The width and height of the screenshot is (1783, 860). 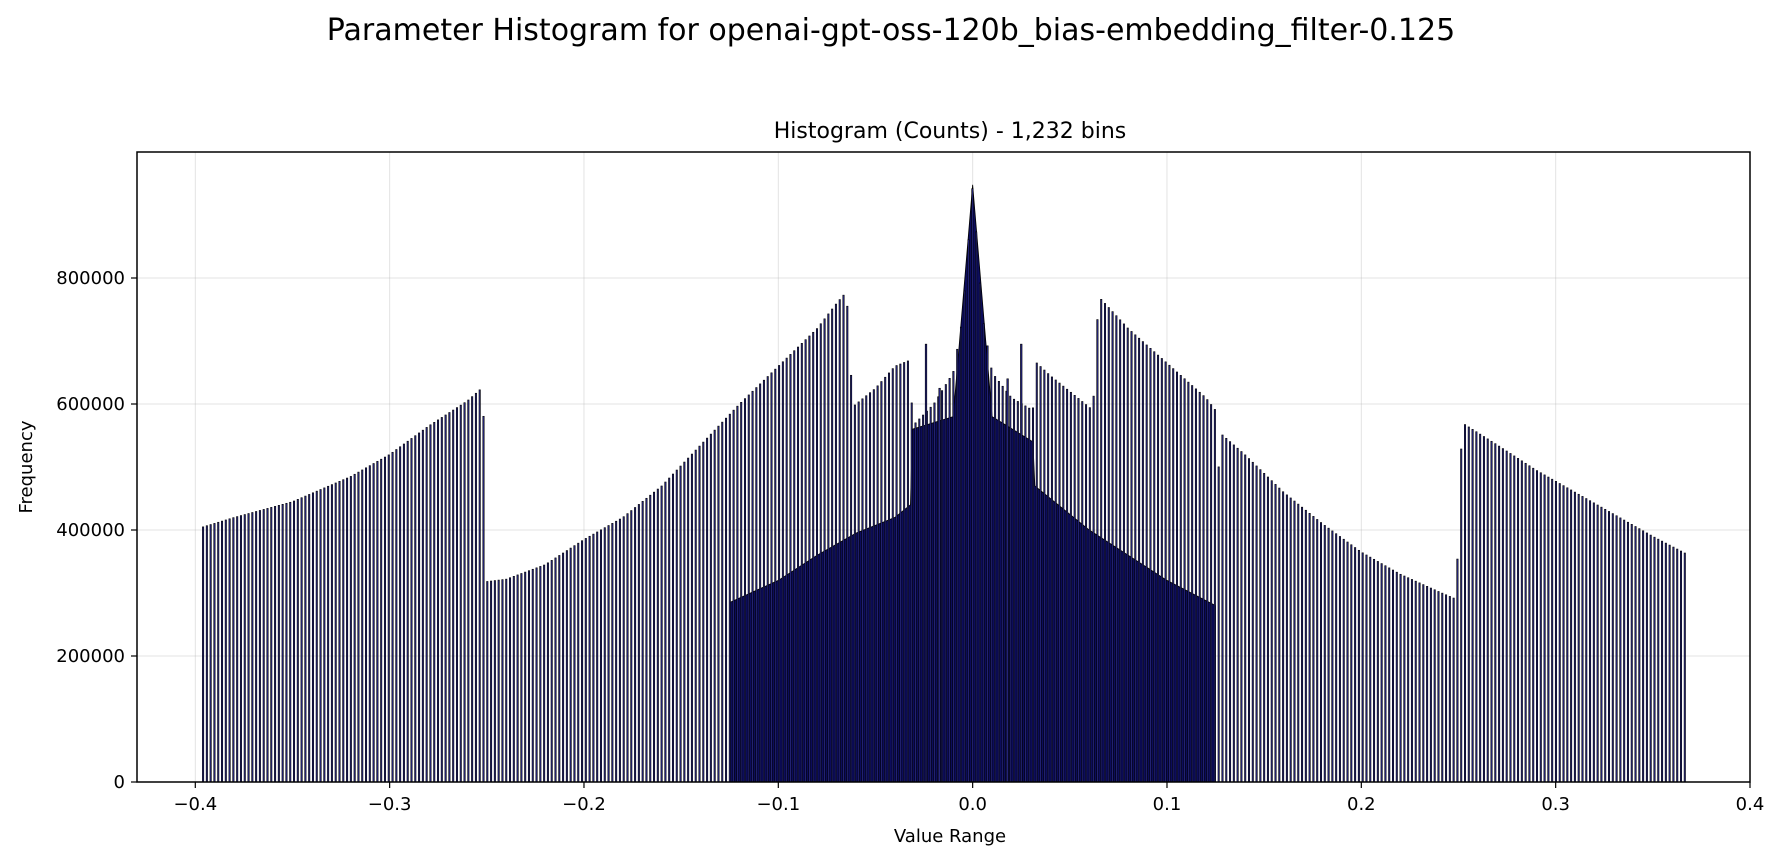 What do you see at coordinates (1167, 804) in the screenshot?
I see `x-tick-label: 0.1` at bounding box center [1167, 804].